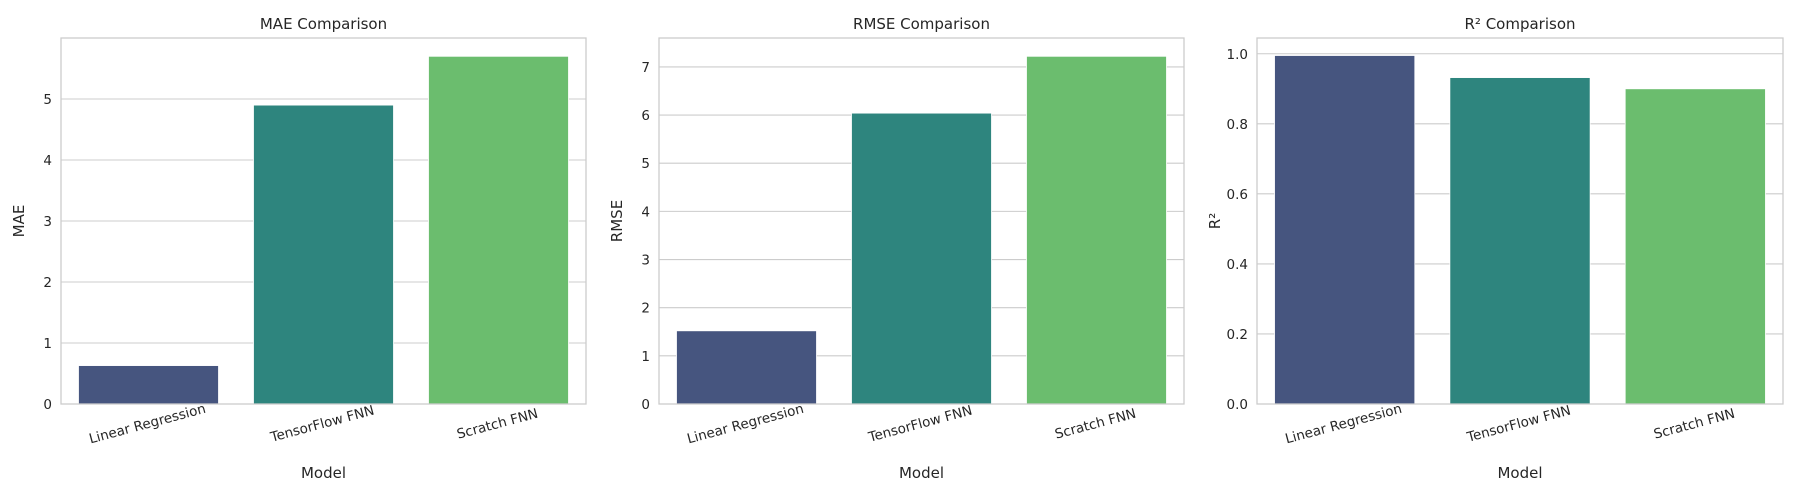 The width and height of the screenshot is (1800, 500). Describe the element at coordinates (19, 221) in the screenshot. I see `y-axis-label: MAE` at that location.